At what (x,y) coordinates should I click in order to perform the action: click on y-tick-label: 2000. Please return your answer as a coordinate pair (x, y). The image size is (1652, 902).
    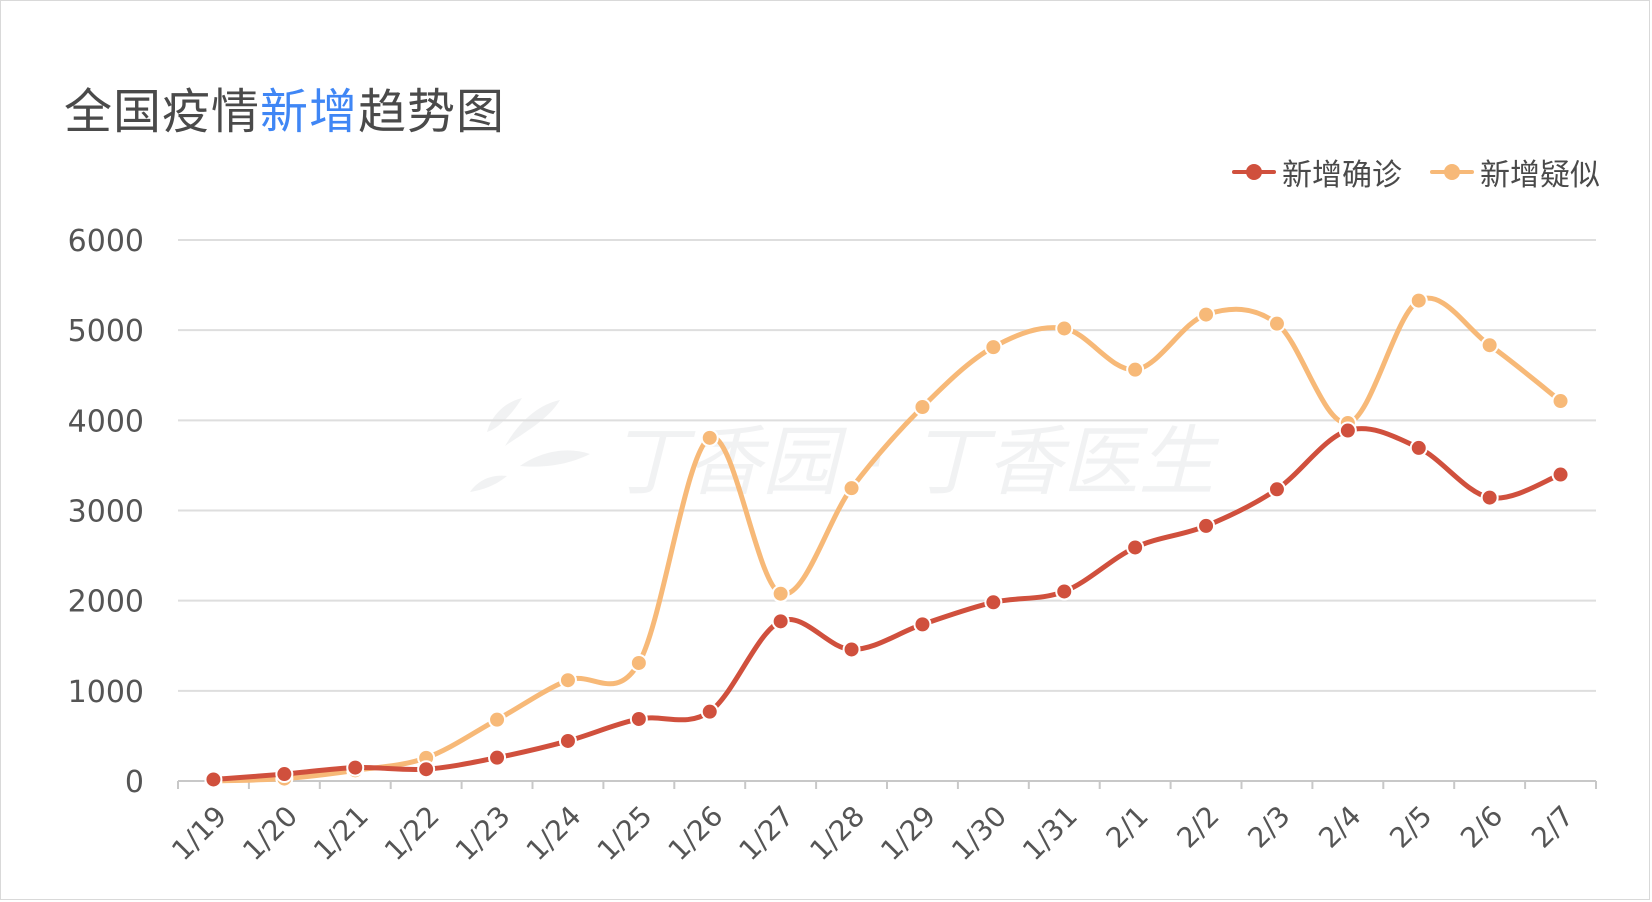
    Looking at the image, I should click on (106, 602).